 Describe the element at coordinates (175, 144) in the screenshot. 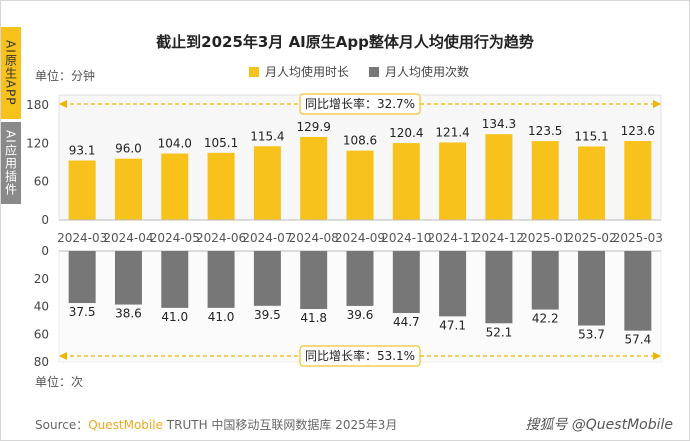

I see `duration-value-label: 104.0` at that location.